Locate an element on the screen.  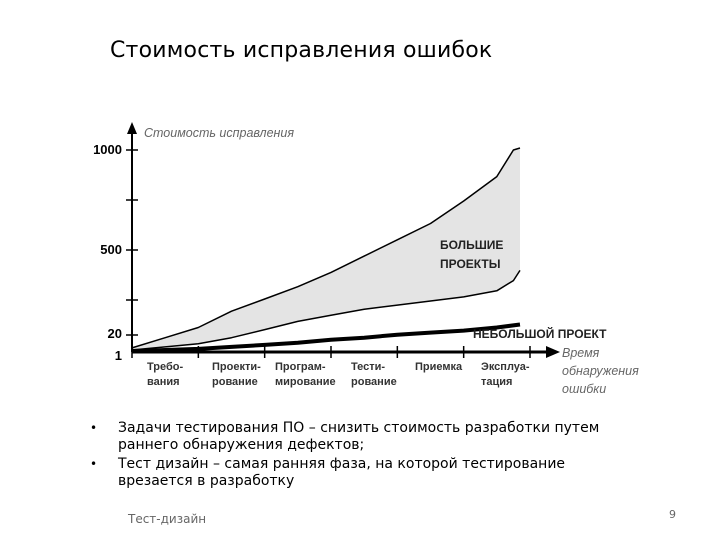
annotation-large-projects: БОЛЬШИЕ is located at coordinates (471, 245).